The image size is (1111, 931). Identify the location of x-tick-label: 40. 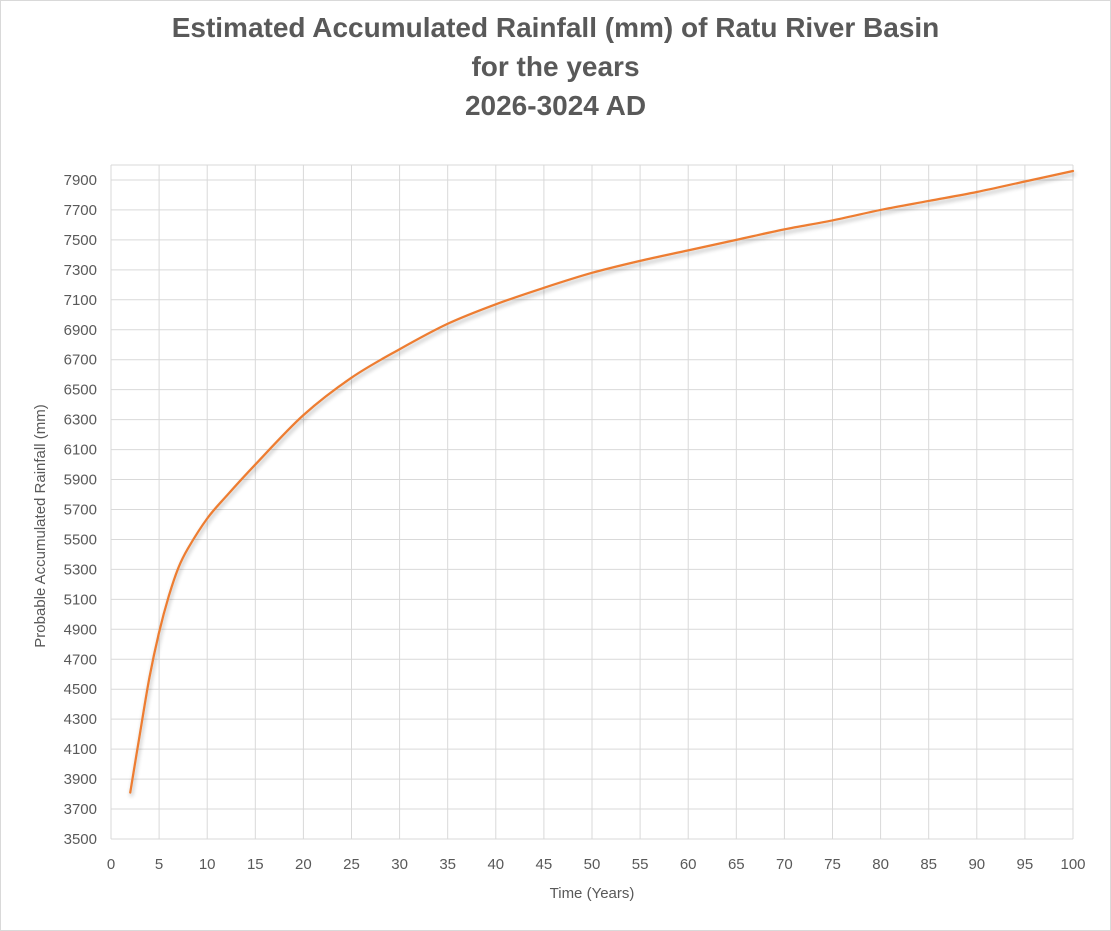
(495, 864).